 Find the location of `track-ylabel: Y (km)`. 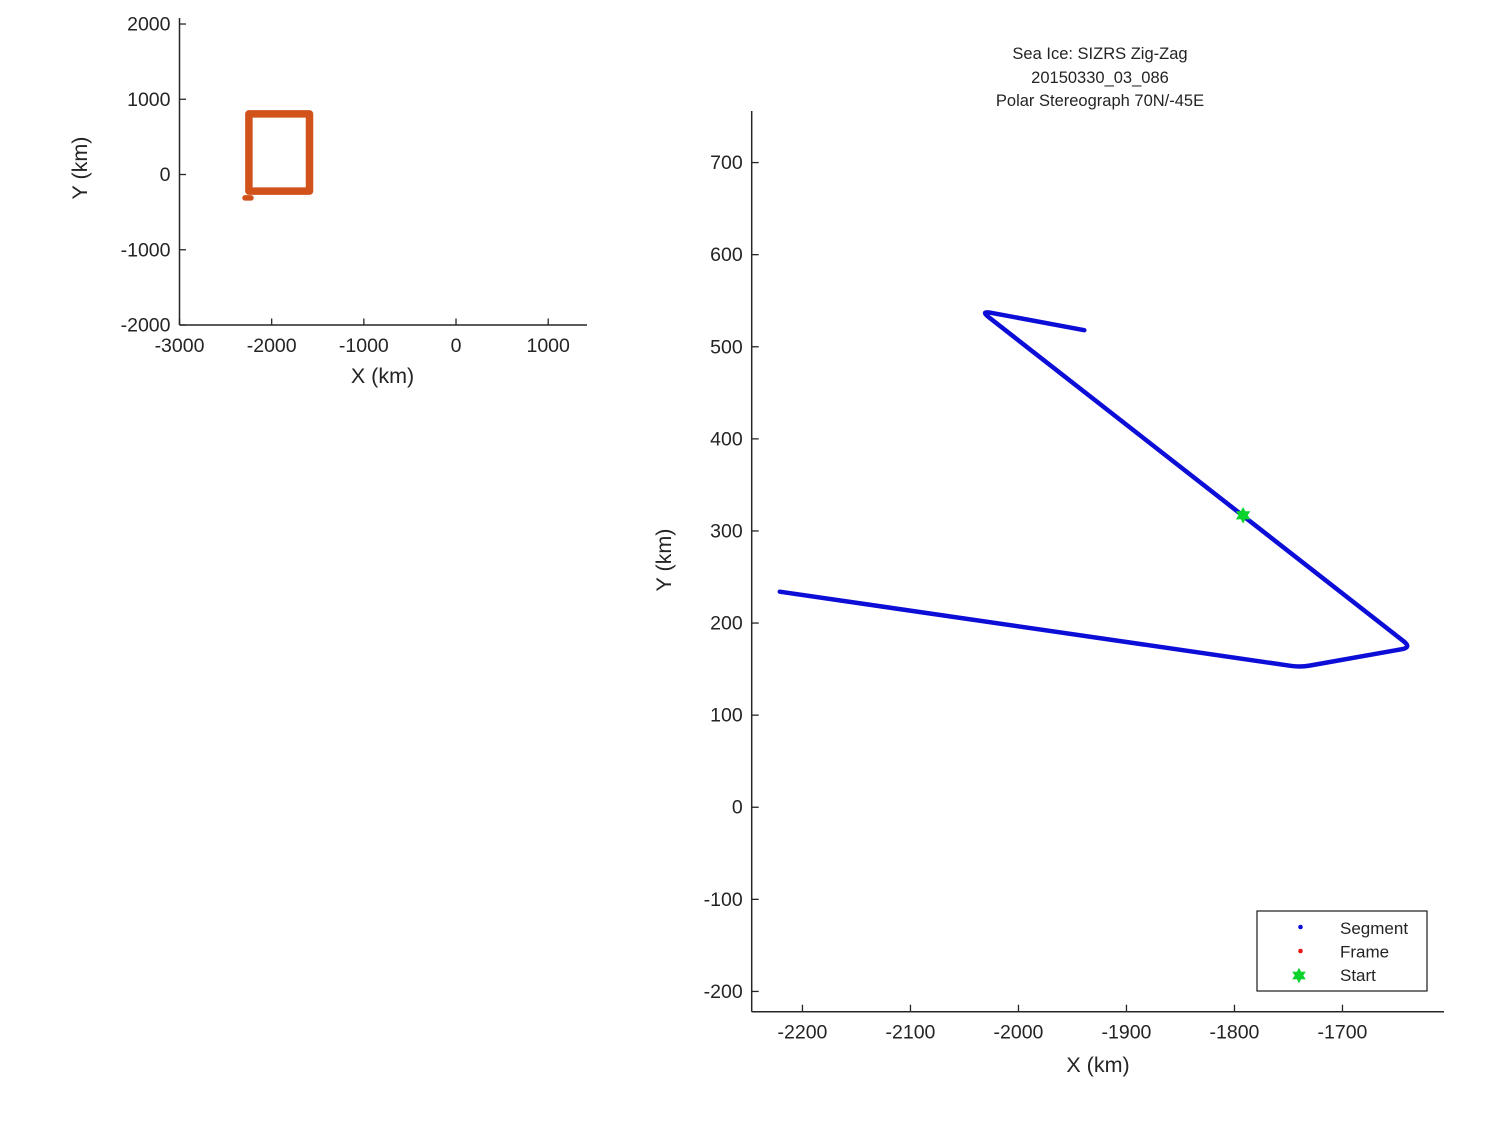

track-ylabel: Y (km) is located at coordinates (664, 560).